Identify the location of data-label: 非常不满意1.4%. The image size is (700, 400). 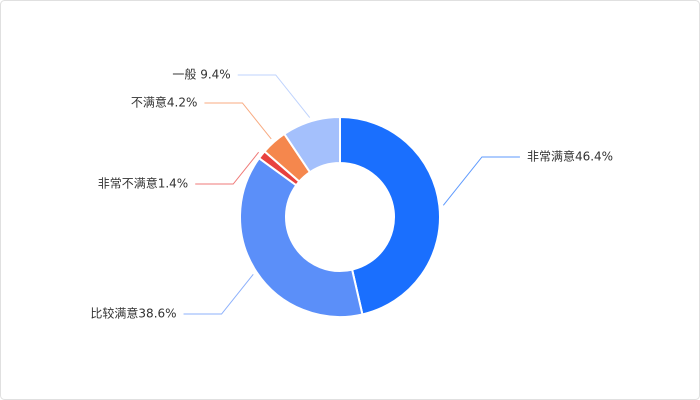
(143, 183).